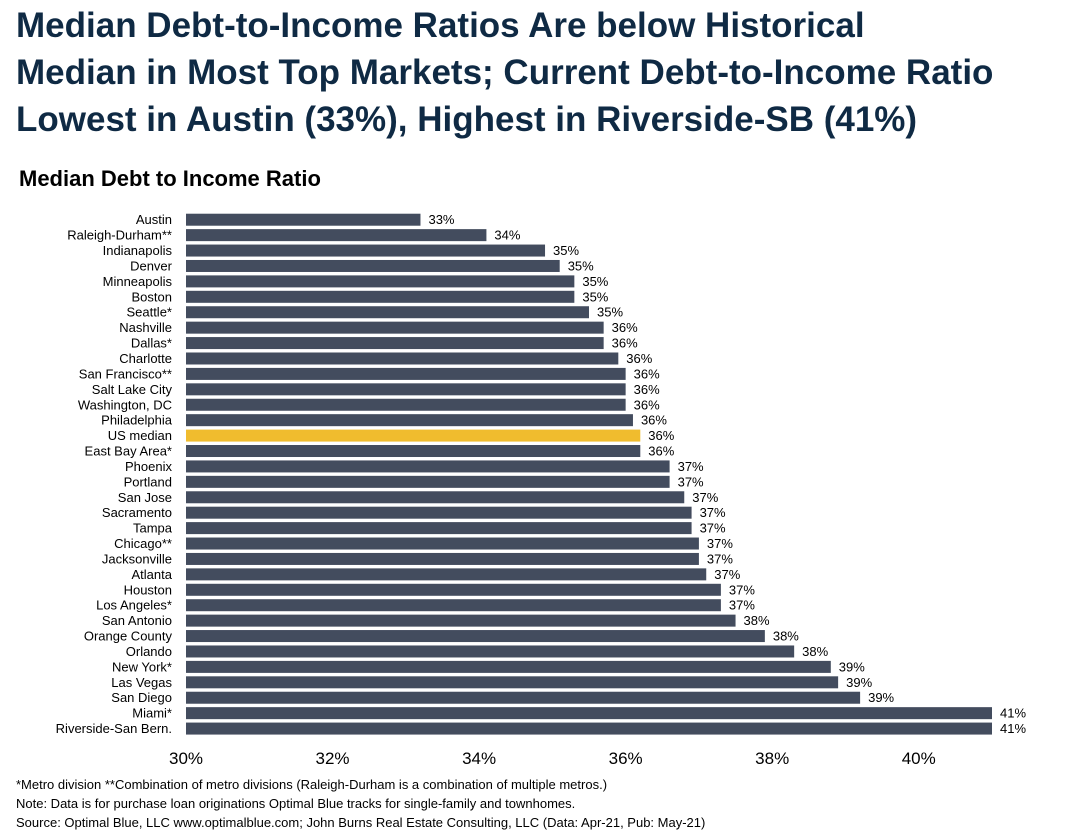 The image size is (1084, 835). Describe the element at coordinates (428, 466) in the screenshot. I see `bar-phoenix` at that location.